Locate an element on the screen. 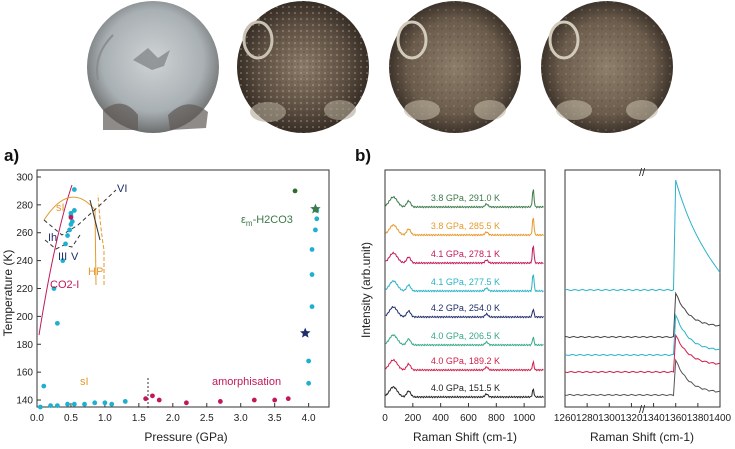 This screenshot has width=735, height=449. x-axis-label: Pressure (GPa) is located at coordinates (185, 437).